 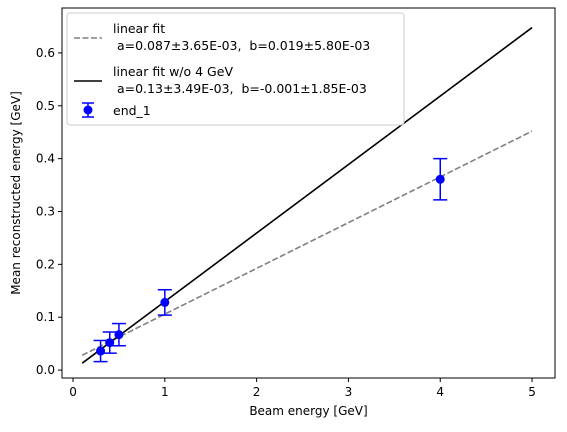 I want to click on x-tick-label: 4, so click(x=440, y=392).